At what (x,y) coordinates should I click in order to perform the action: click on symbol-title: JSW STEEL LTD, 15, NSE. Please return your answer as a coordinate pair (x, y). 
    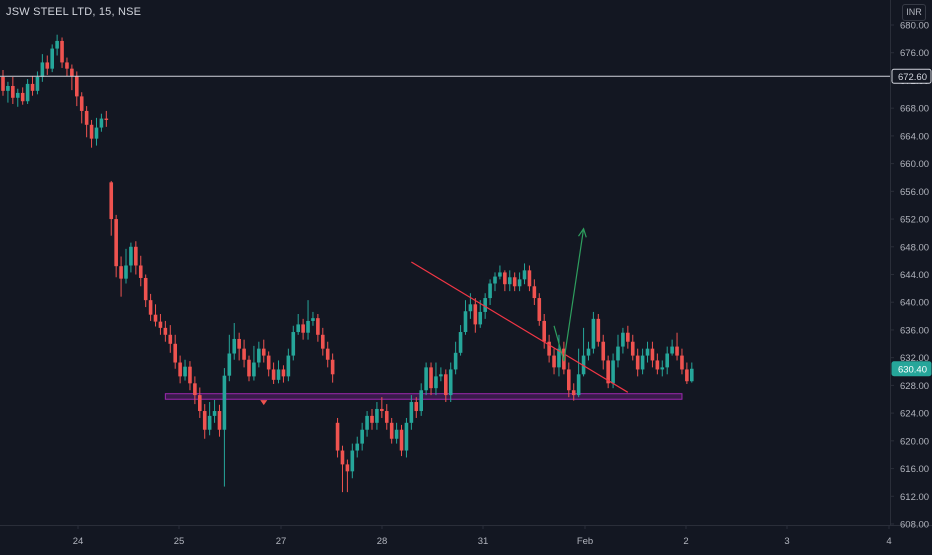
    Looking at the image, I should click on (74, 12).